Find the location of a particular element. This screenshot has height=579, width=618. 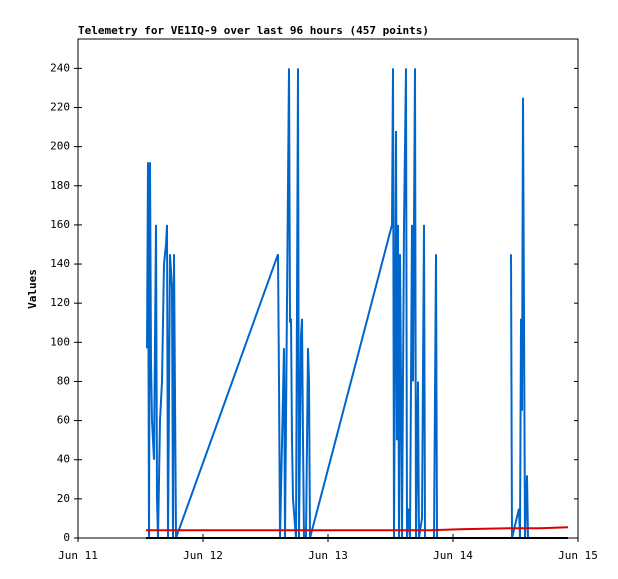

y-tick-label: 200 is located at coordinates (60, 146).